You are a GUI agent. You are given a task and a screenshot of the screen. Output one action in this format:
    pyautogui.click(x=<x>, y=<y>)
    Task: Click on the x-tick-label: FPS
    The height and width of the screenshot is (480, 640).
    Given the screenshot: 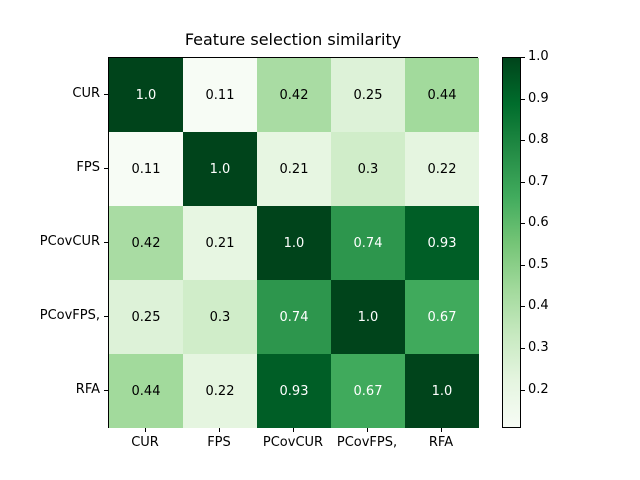 What is the action you would take?
    pyautogui.click(x=219, y=442)
    